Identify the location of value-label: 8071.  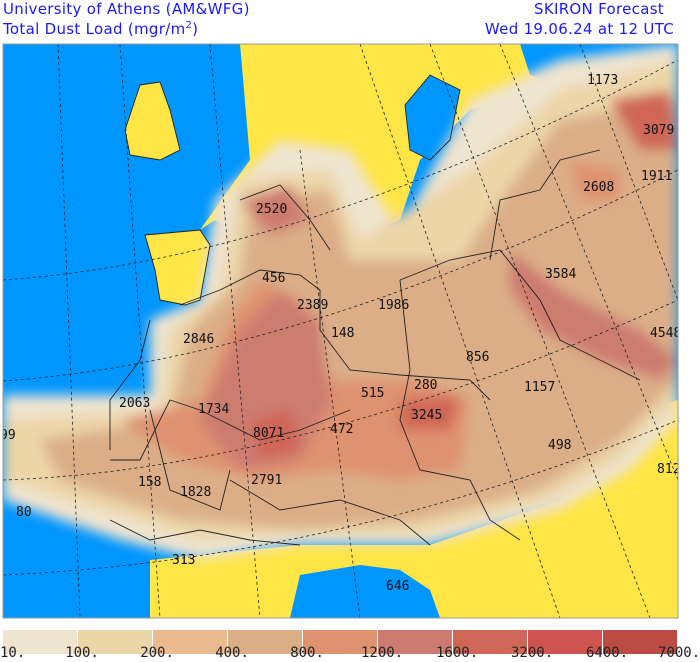
(268, 433).